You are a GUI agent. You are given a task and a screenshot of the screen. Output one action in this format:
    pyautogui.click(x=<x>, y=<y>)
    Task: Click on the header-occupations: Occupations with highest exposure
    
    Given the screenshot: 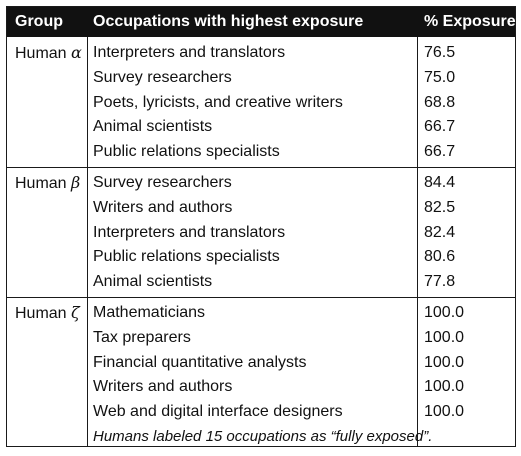 What is the action you would take?
    pyautogui.click(x=228, y=21)
    